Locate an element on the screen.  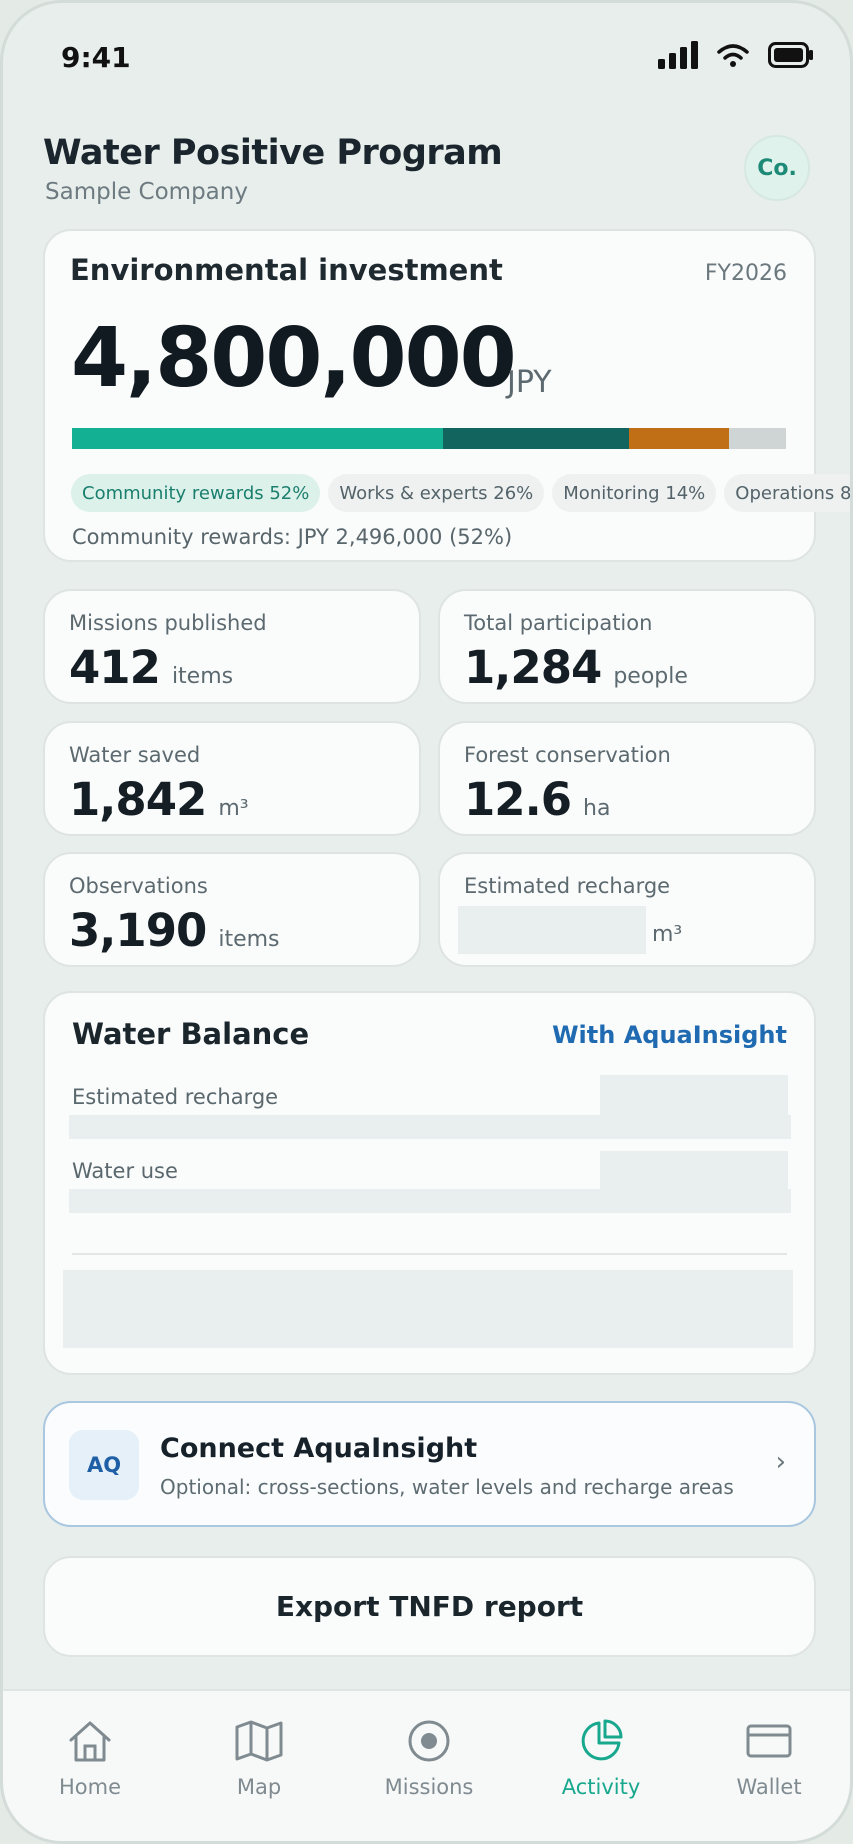
tab-home: Home is located at coordinates (90, 1757).